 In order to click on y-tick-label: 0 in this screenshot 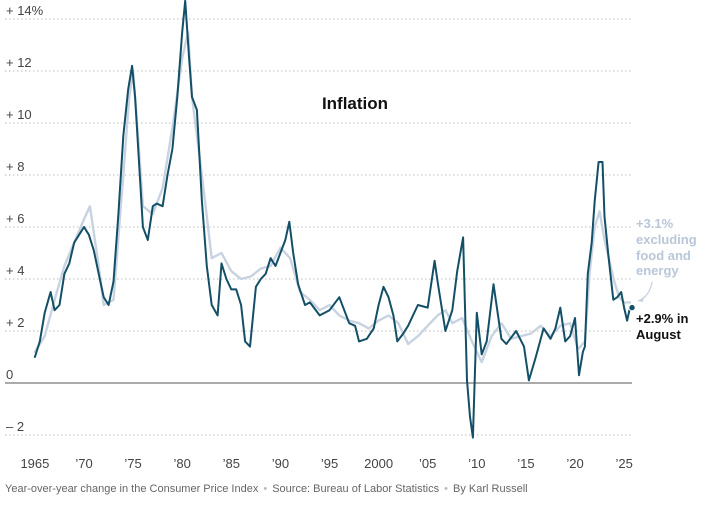, I will do `click(9, 374)`.